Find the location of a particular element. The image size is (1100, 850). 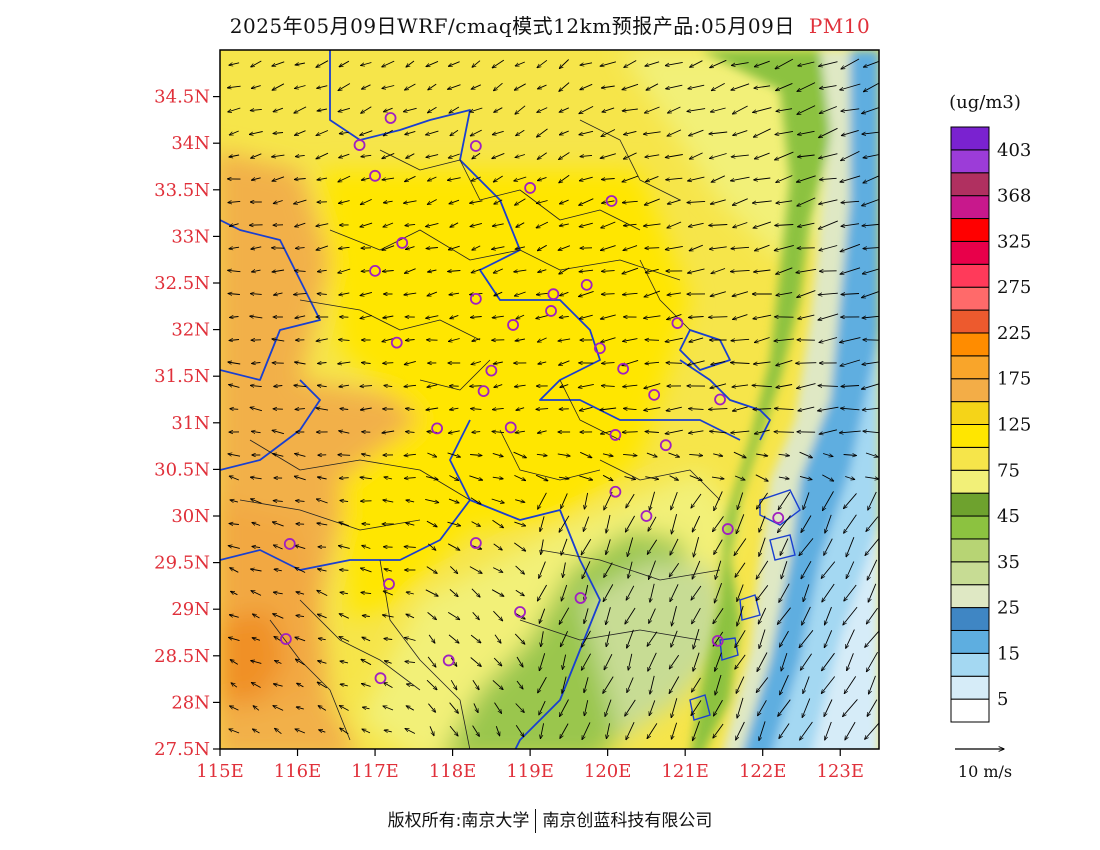

x-tick-label: 115E is located at coordinates (220, 771).